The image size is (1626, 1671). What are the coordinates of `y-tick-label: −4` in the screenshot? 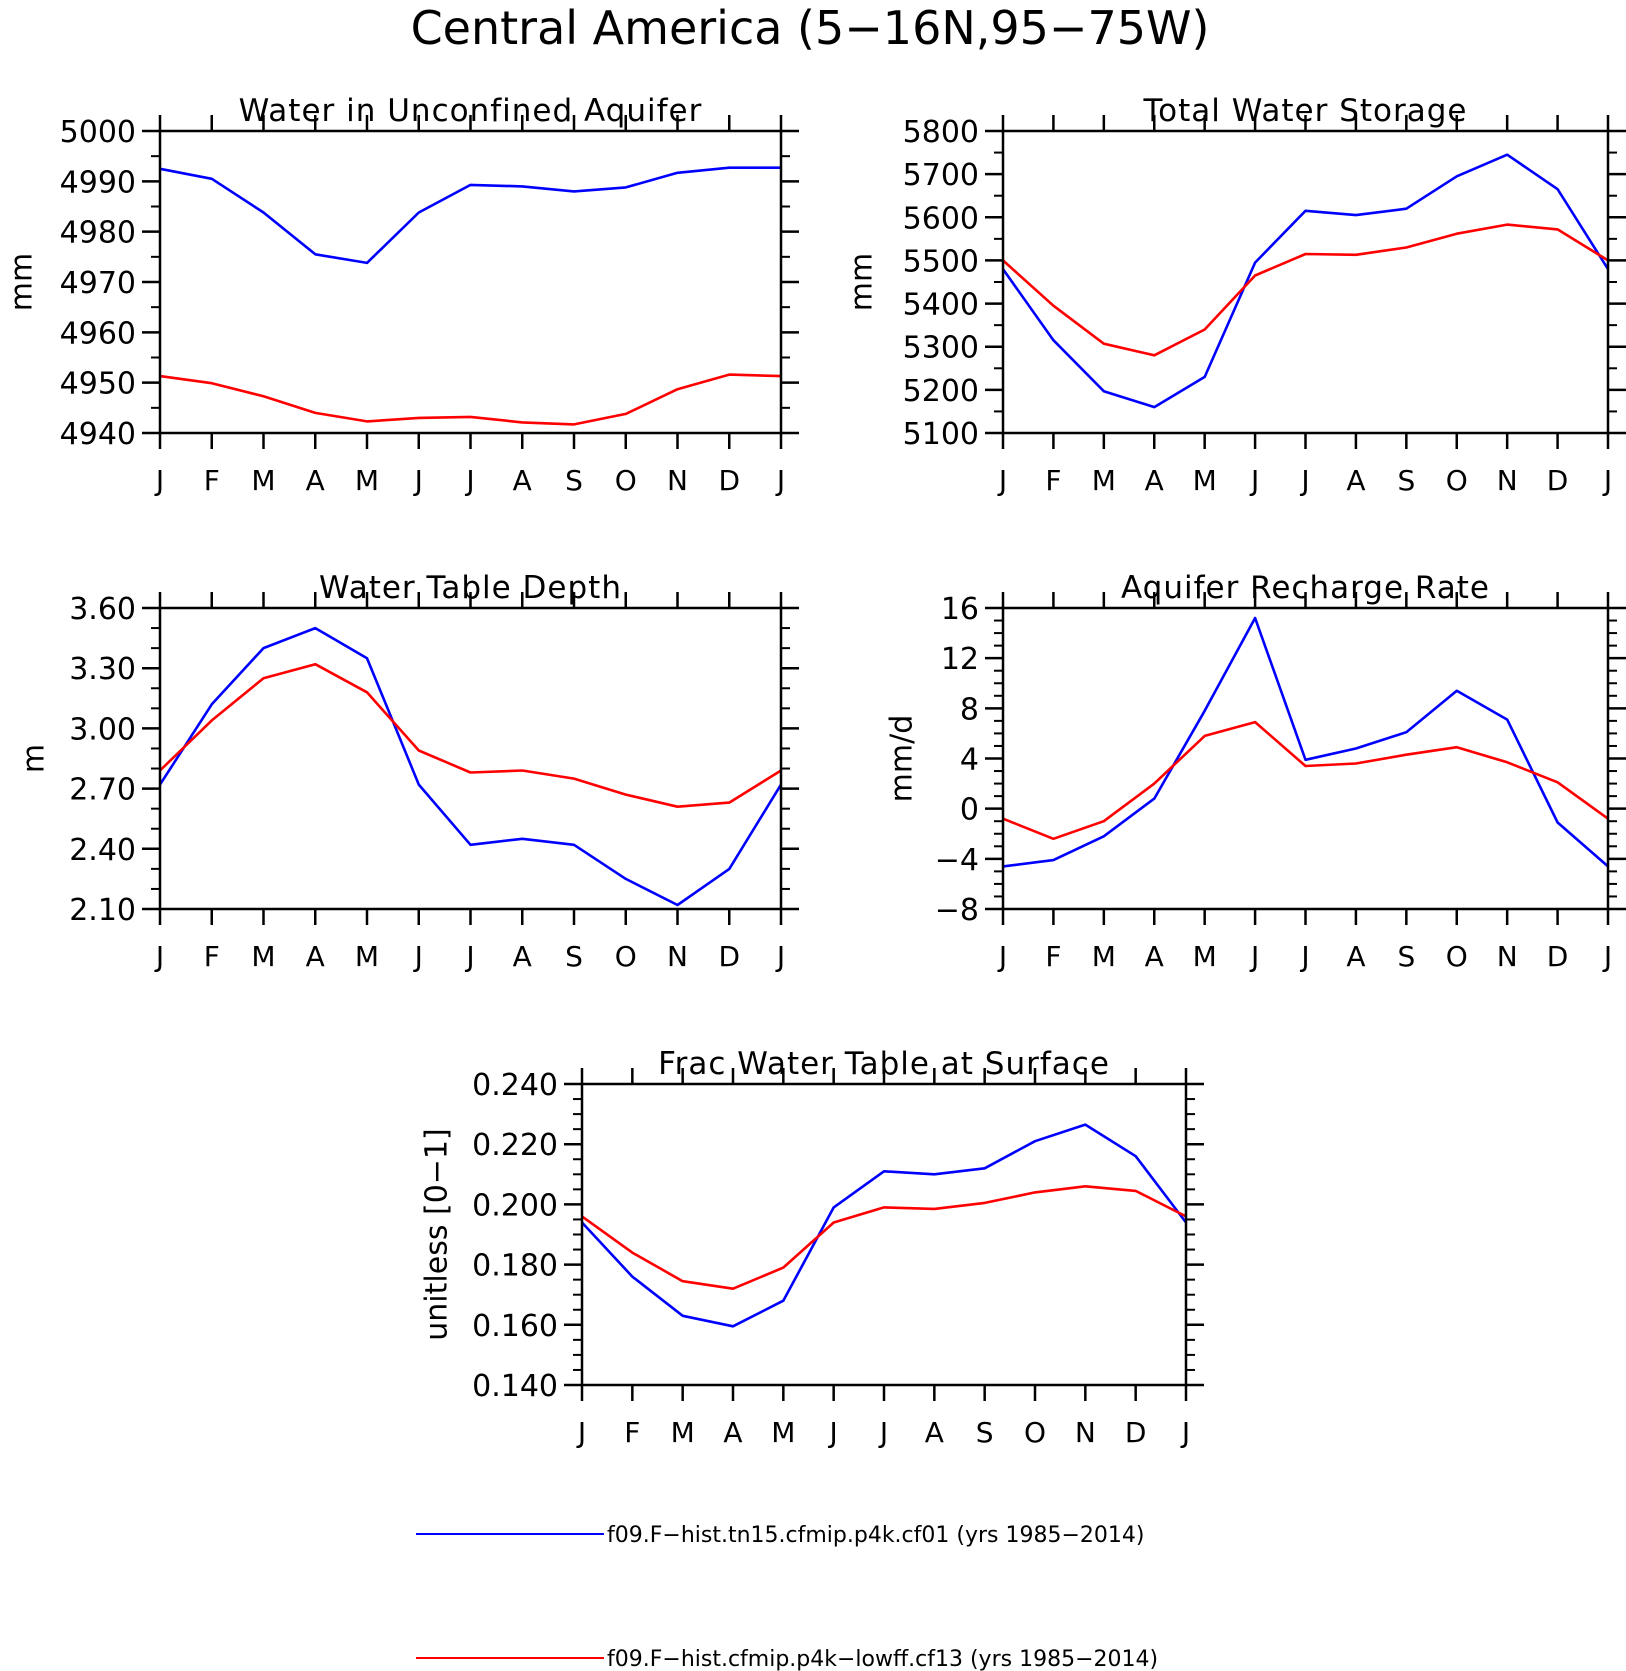 It's located at (957, 860).